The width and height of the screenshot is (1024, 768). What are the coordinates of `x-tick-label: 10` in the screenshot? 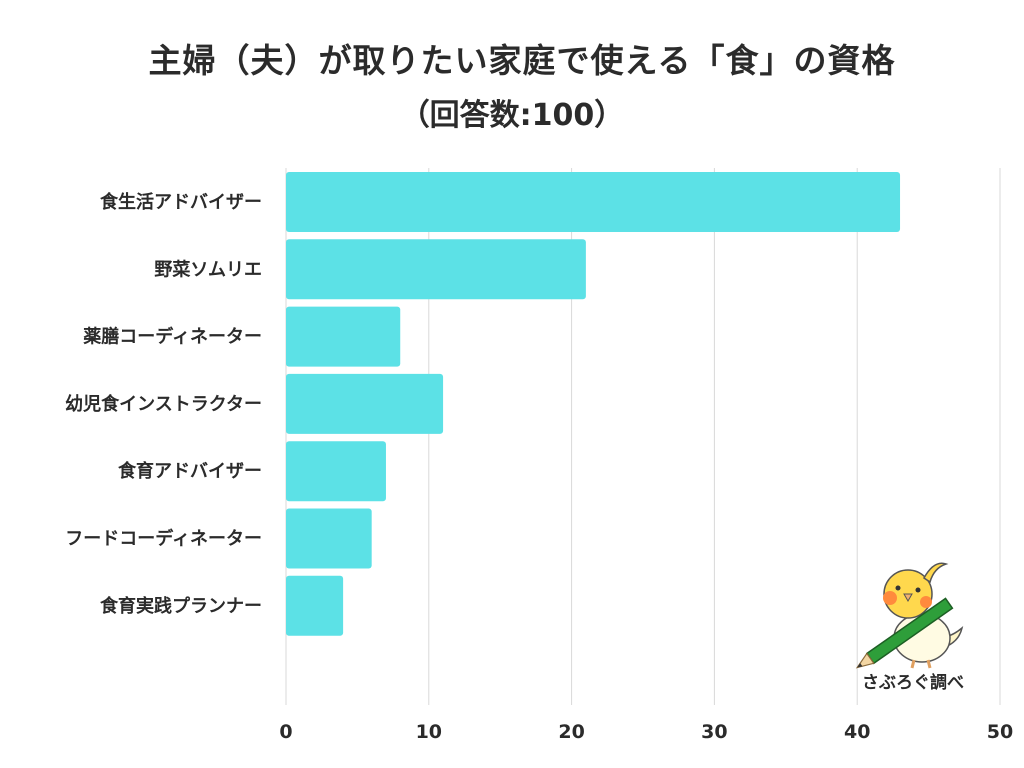 It's located at (429, 732).